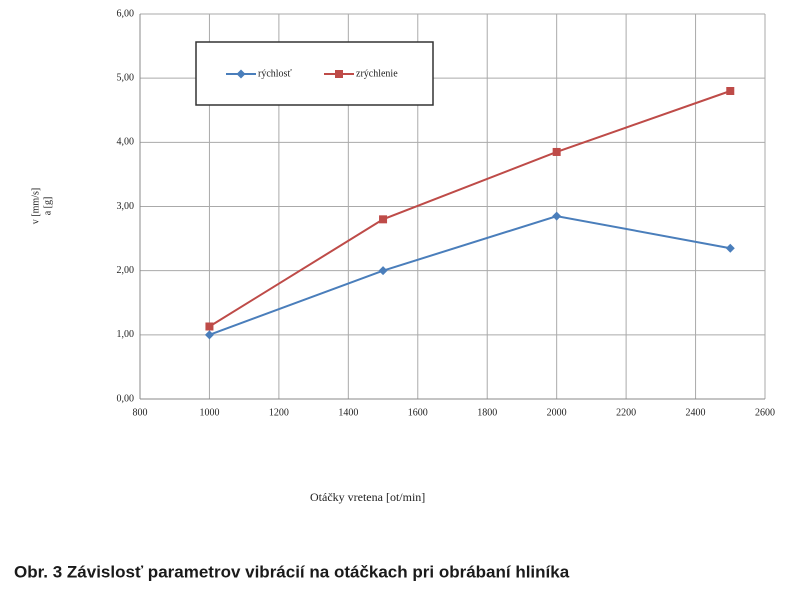  What do you see at coordinates (367, 497) in the screenshot?
I see `x-axis-label: Otáčky vretena [ot/min]` at bounding box center [367, 497].